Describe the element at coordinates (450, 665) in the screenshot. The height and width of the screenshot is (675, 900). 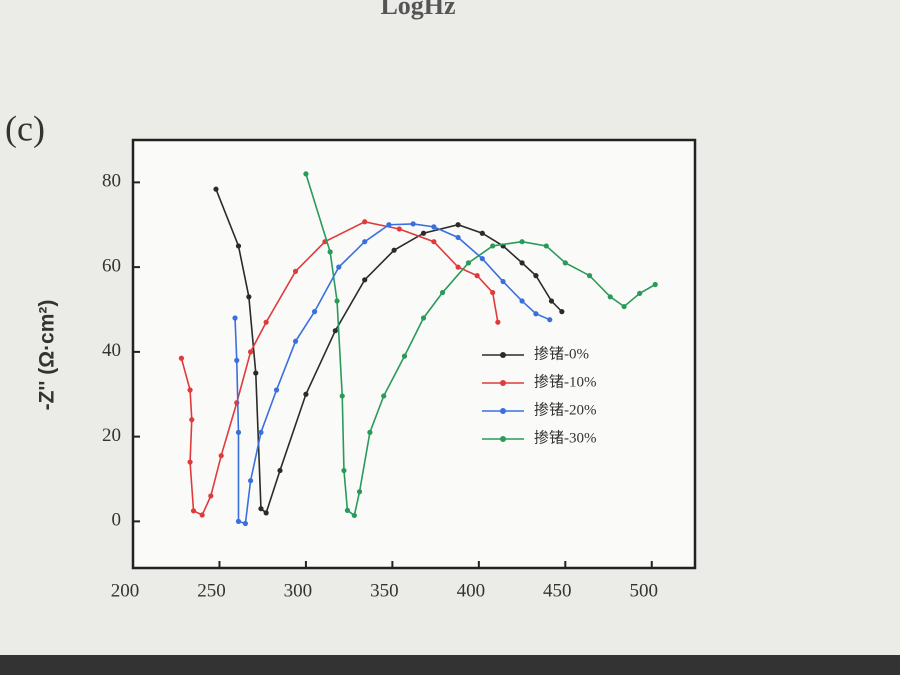
I see `screen-edge` at that location.